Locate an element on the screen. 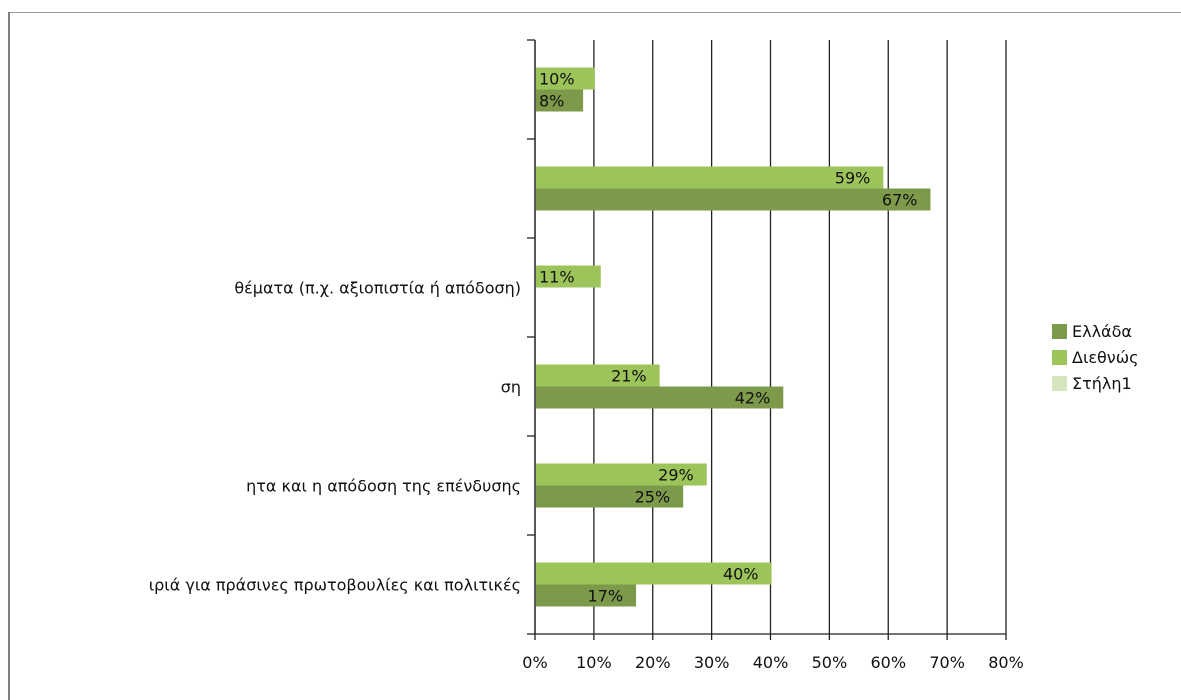 The width and height of the screenshot is (1181, 700). x-tick-label: 60% is located at coordinates (888, 662).